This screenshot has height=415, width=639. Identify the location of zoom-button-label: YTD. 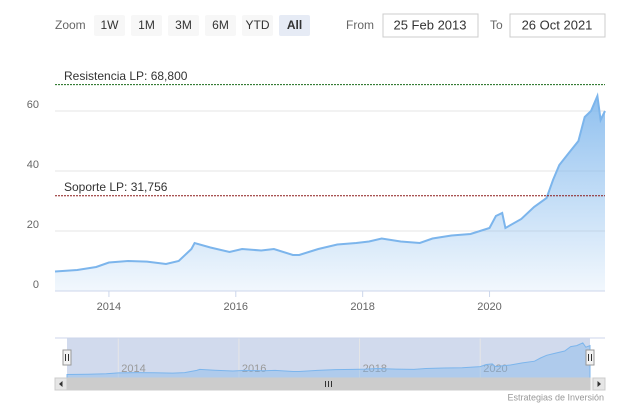
(258, 25).